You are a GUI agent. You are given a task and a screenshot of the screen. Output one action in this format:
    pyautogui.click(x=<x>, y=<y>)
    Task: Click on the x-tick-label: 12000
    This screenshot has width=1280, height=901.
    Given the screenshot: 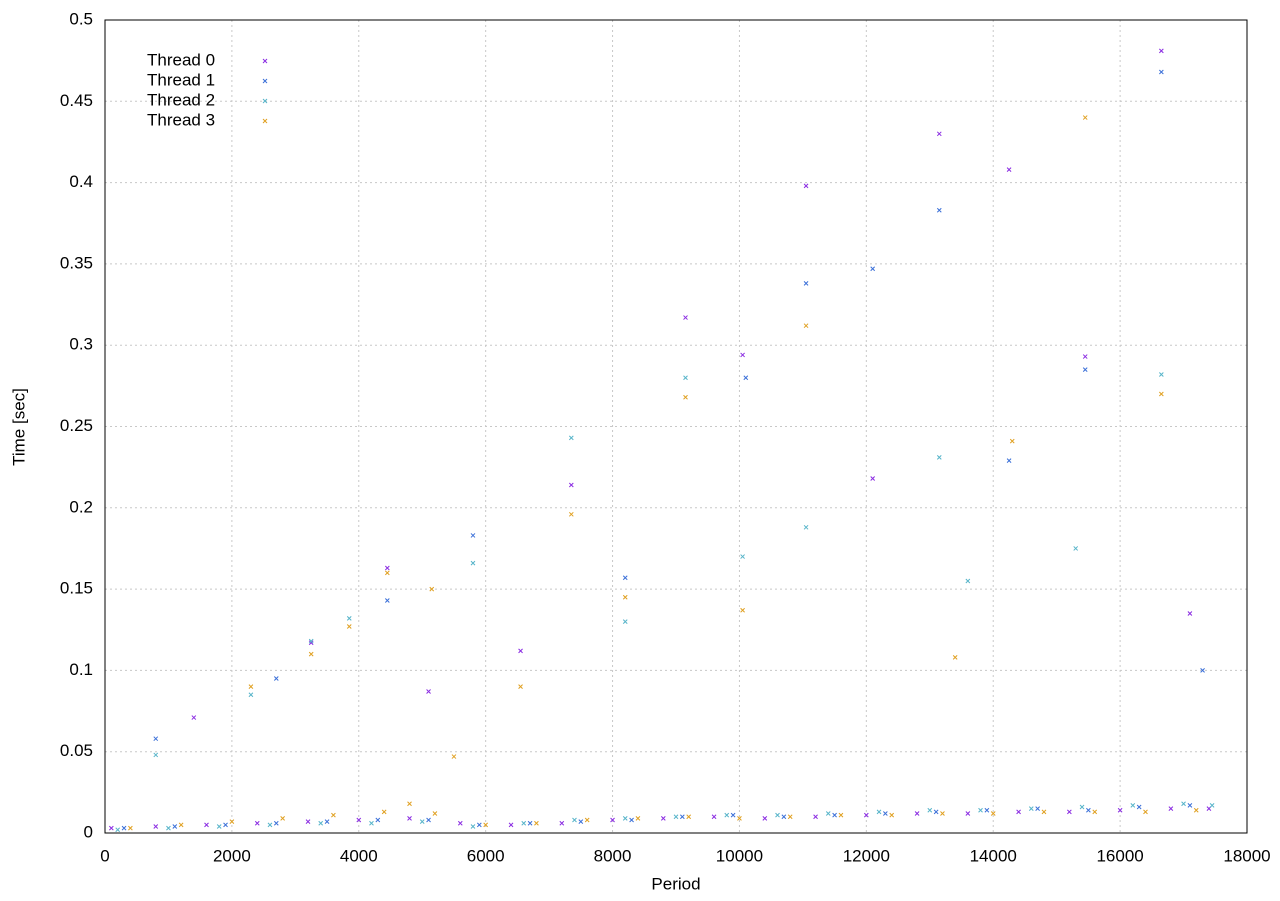 What is the action you would take?
    pyautogui.click(x=866, y=855)
    